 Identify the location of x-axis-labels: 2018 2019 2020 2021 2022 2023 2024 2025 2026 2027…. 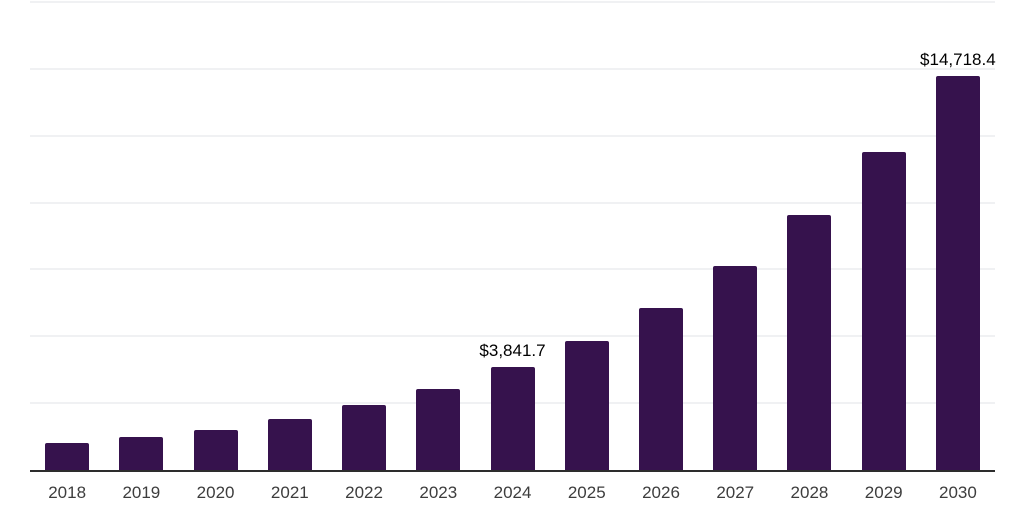
(512, 493).